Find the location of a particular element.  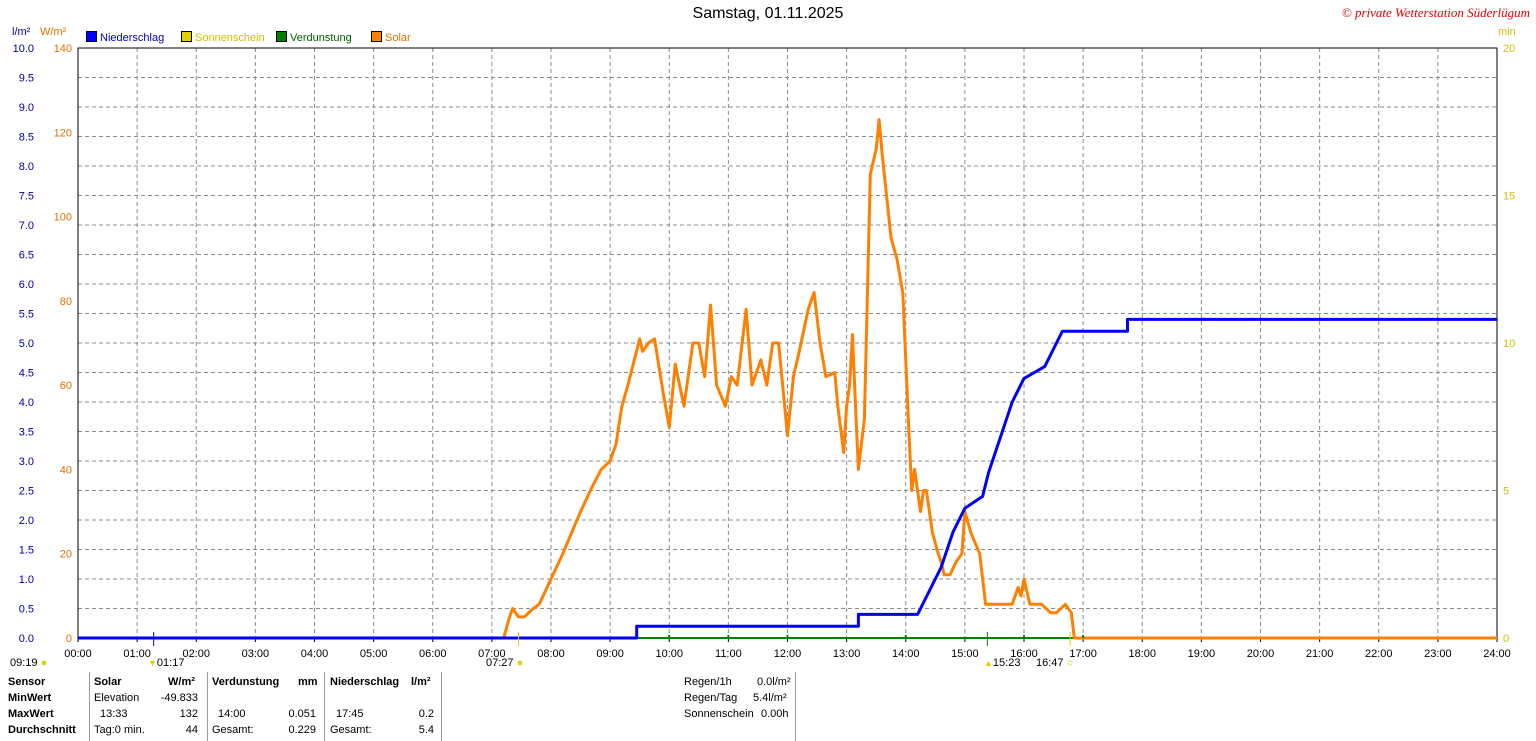

y-tick-label-precip: 6.5 is located at coordinates (26, 256).